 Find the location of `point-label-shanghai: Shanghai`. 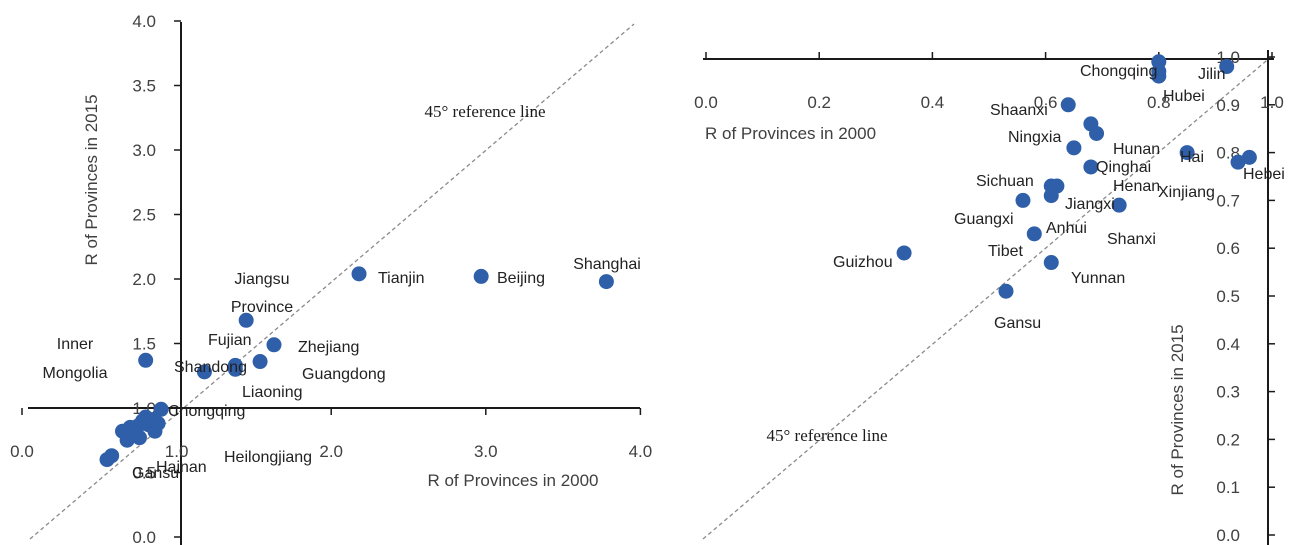

point-label-shanghai: Shanghai is located at coordinates (607, 264).